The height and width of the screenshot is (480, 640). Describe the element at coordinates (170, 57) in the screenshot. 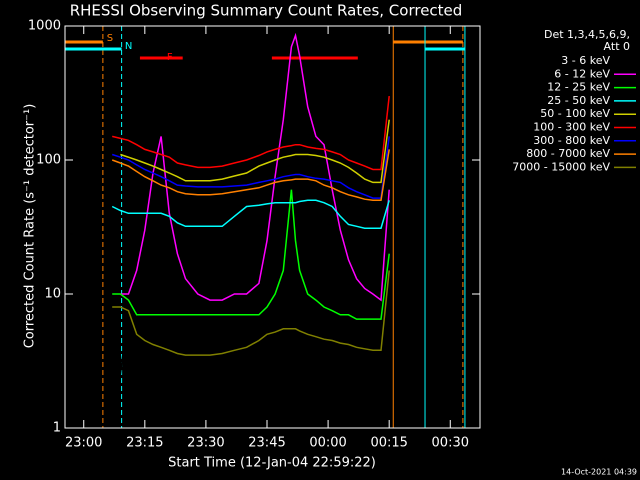

I see `flag-label: F` at that location.